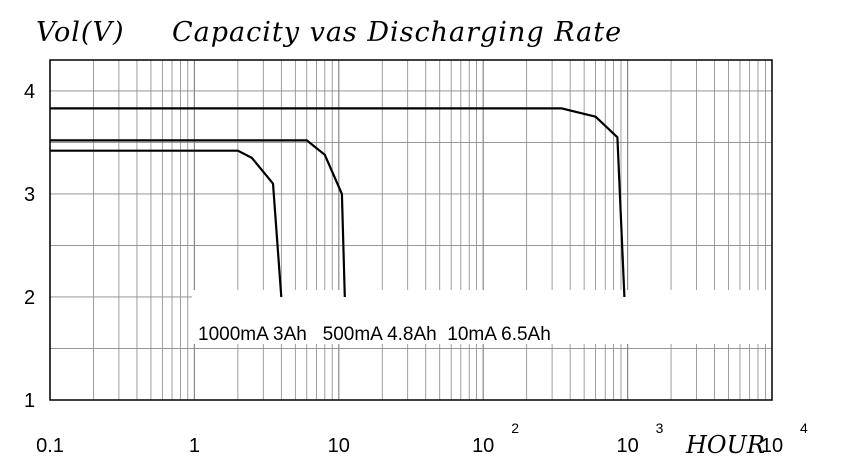 The image size is (845, 461). What do you see at coordinates (29, 246) in the screenshot?
I see `y-tick-labels: 1 2 3 4` at bounding box center [29, 246].